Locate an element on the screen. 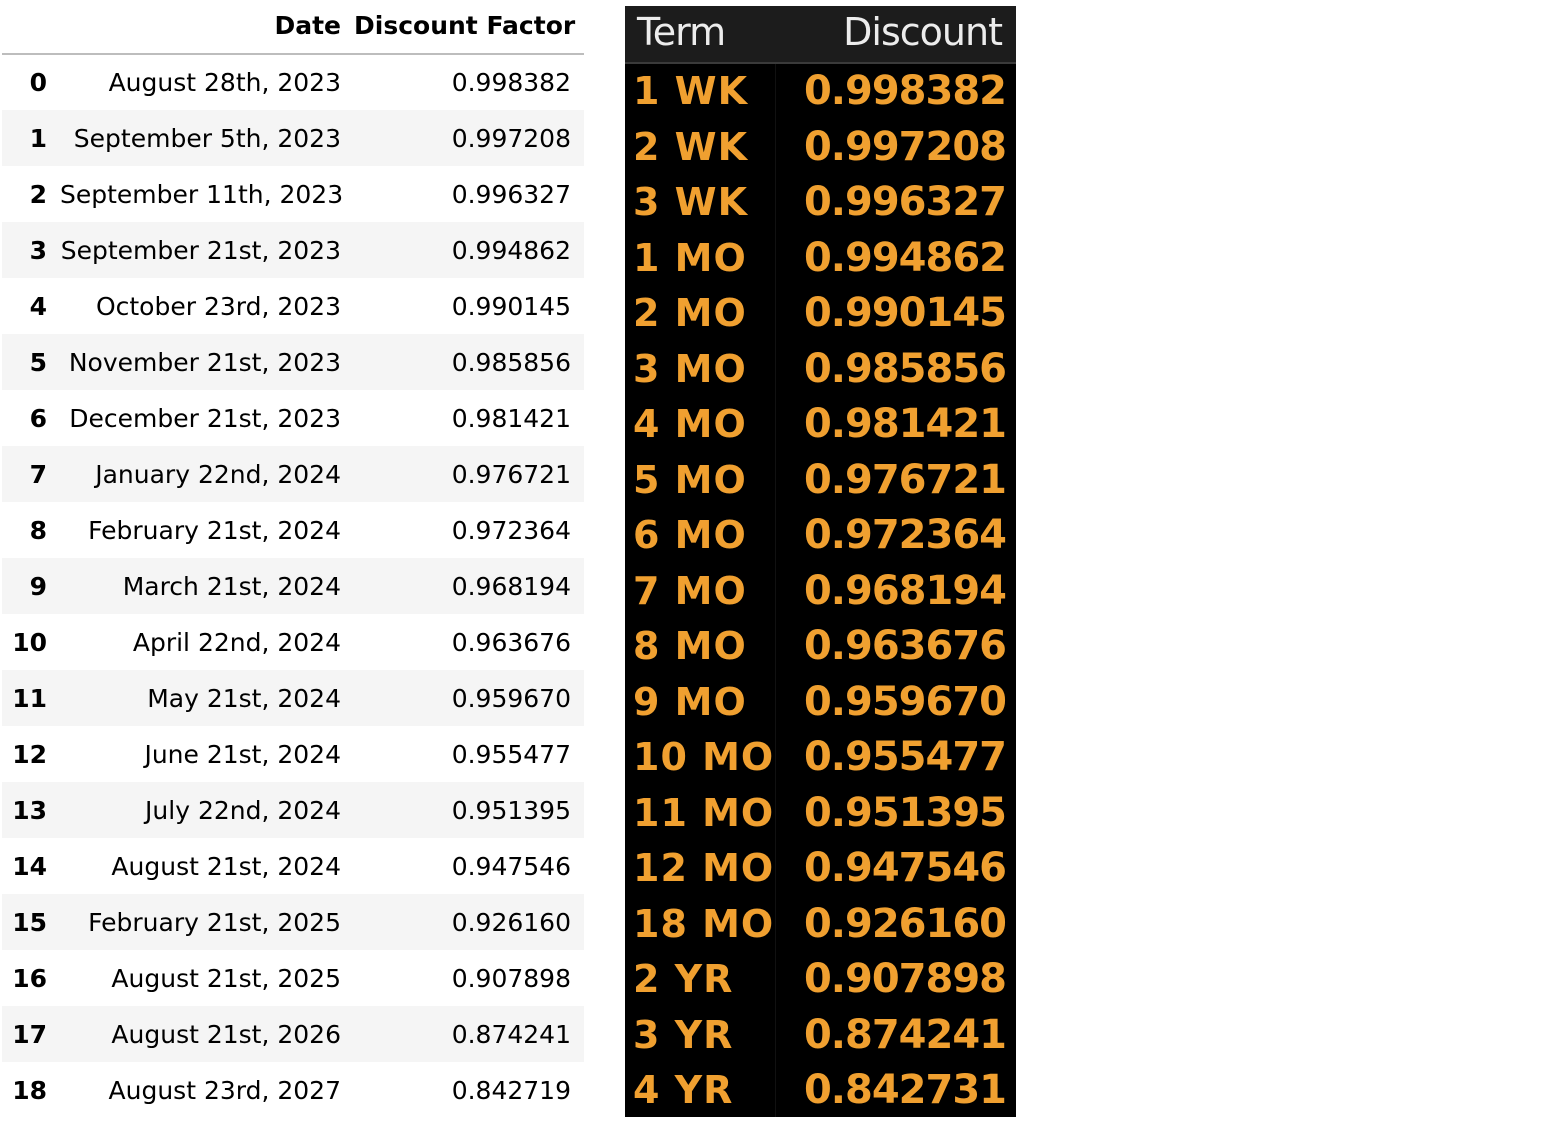 Image resolution: width=1546 pixels, height=1124 pixels. discount-cell: 0.842731 is located at coordinates (905, 1090).